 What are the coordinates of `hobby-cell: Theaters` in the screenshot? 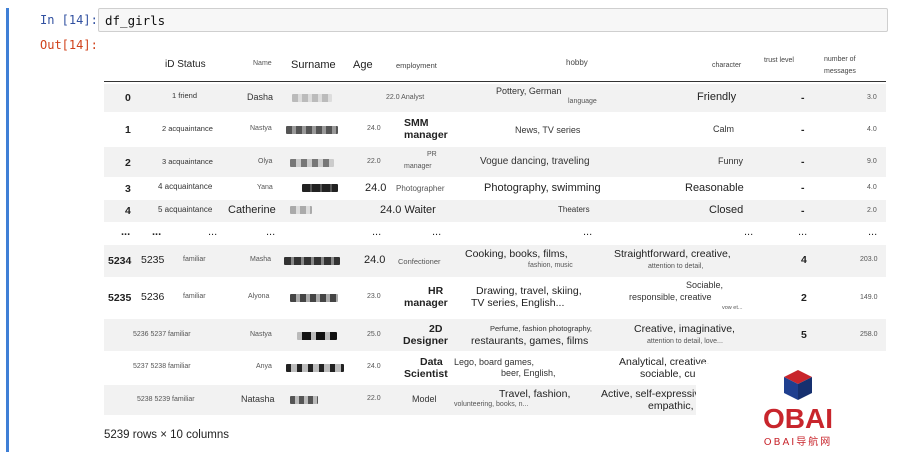 It's located at (574, 209).